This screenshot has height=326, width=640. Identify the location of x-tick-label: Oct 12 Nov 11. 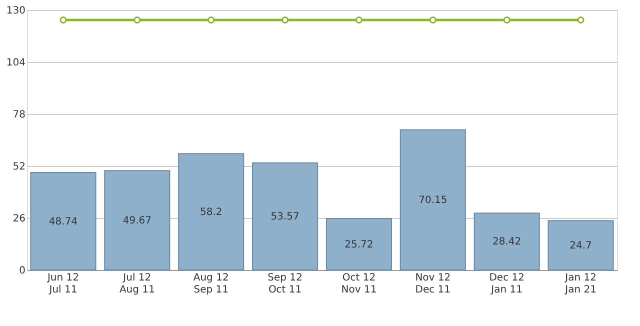
(359, 284).